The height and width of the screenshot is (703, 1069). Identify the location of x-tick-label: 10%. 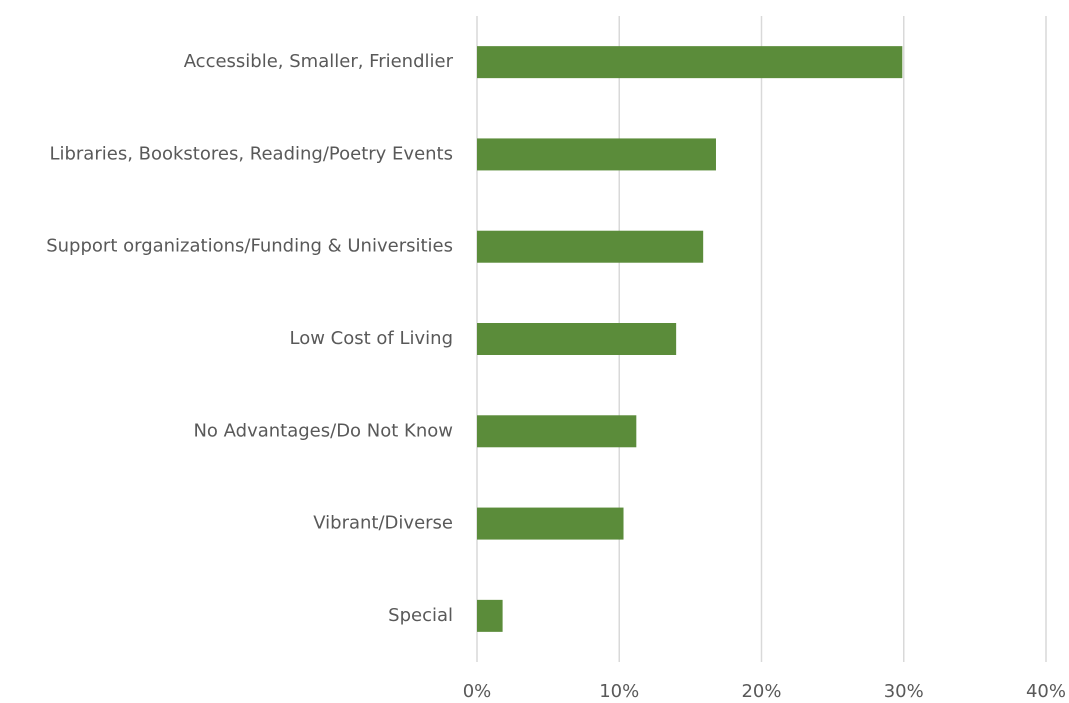
(619, 691).